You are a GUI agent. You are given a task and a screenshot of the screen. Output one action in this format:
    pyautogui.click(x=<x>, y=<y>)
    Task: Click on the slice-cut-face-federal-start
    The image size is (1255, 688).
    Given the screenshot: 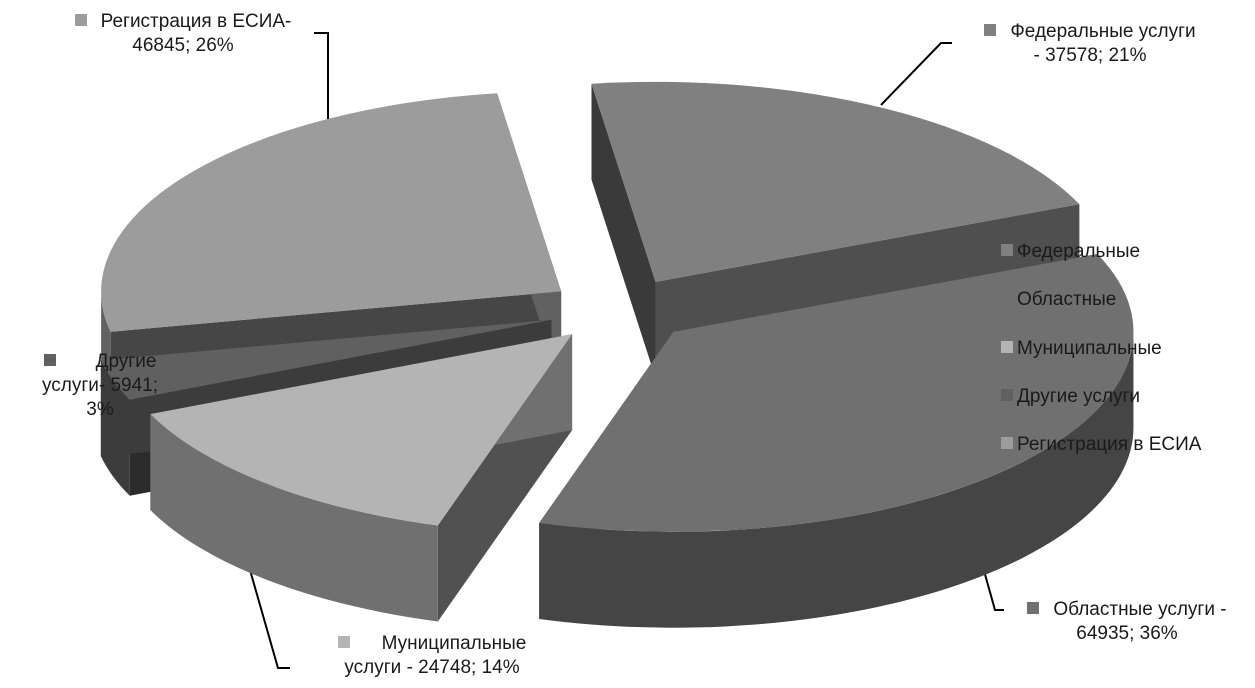 What is the action you would take?
    pyautogui.click(x=623, y=230)
    